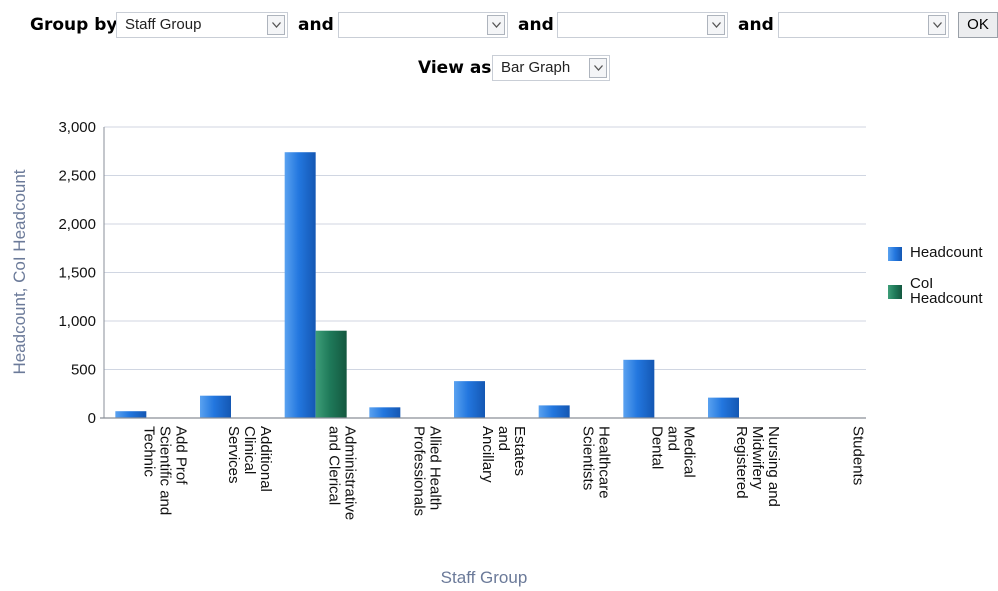 The height and width of the screenshot is (591, 998). Describe the element at coordinates (77, 176) in the screenshot. I see `y-tick-label: 2,500` at that location.